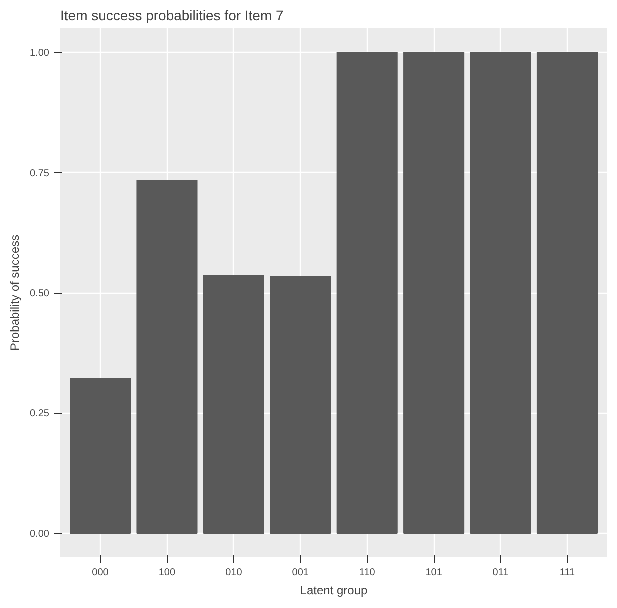 The height and width of the screenshot is (608, 617). Describe the element at coordinates (568, 573) in the screenshot. I see `x-tick-label: 111` at that location.